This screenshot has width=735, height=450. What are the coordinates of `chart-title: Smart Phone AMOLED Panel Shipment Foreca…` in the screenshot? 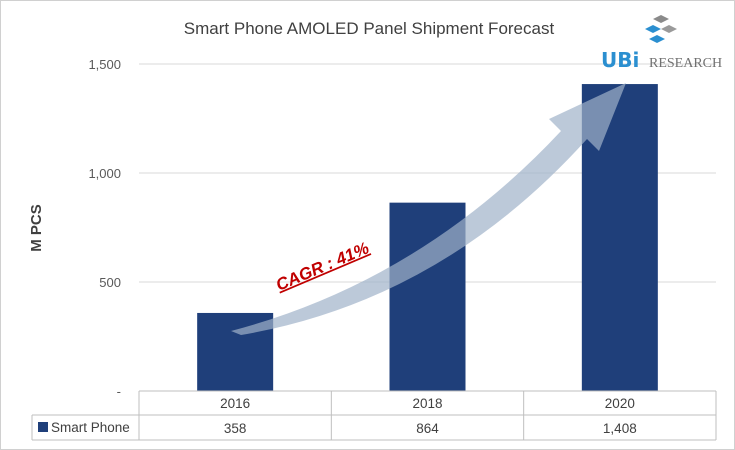 It's located at (369, 28).